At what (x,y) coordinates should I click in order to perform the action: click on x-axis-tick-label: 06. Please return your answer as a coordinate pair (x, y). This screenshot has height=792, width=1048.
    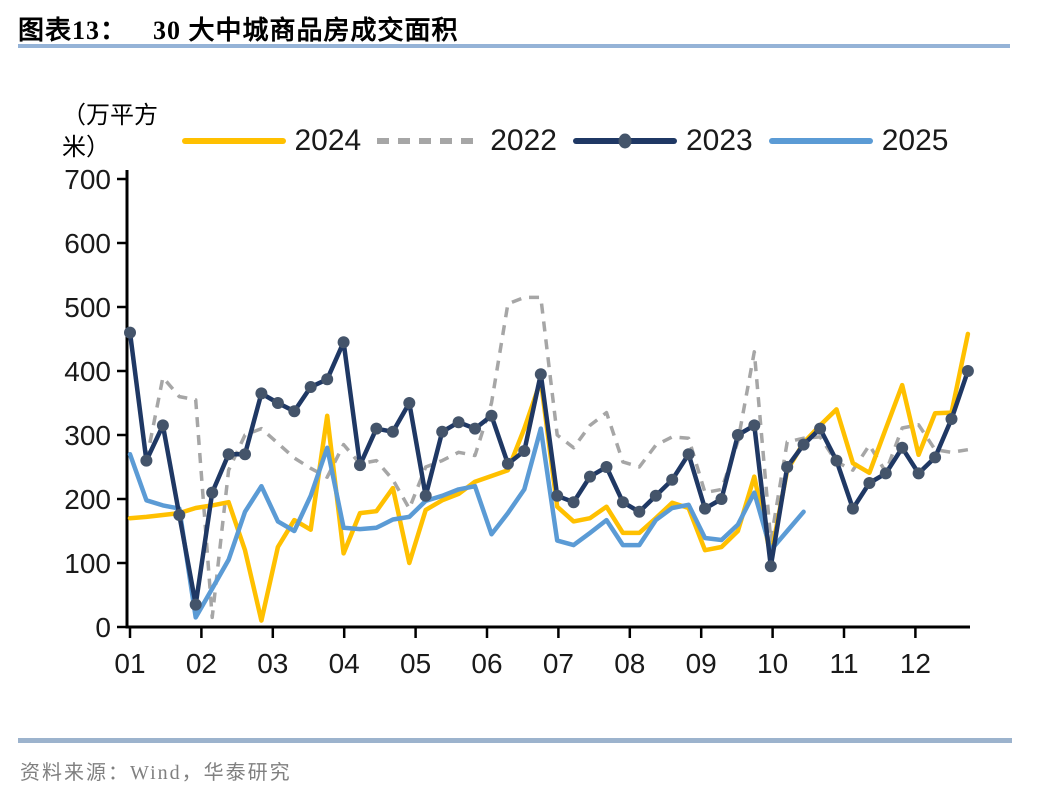
    Looking at the image, I should click on (486, 663).